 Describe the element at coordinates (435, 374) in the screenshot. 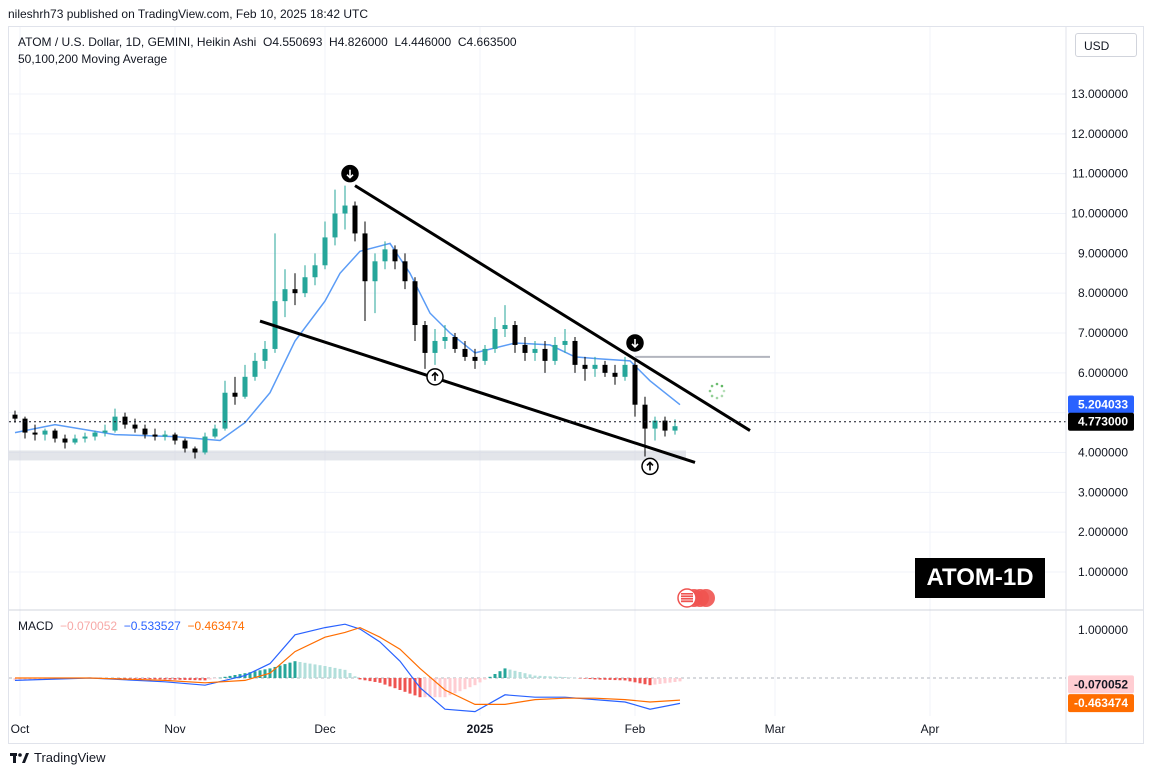

I see `arrow-up-icon` at that location.